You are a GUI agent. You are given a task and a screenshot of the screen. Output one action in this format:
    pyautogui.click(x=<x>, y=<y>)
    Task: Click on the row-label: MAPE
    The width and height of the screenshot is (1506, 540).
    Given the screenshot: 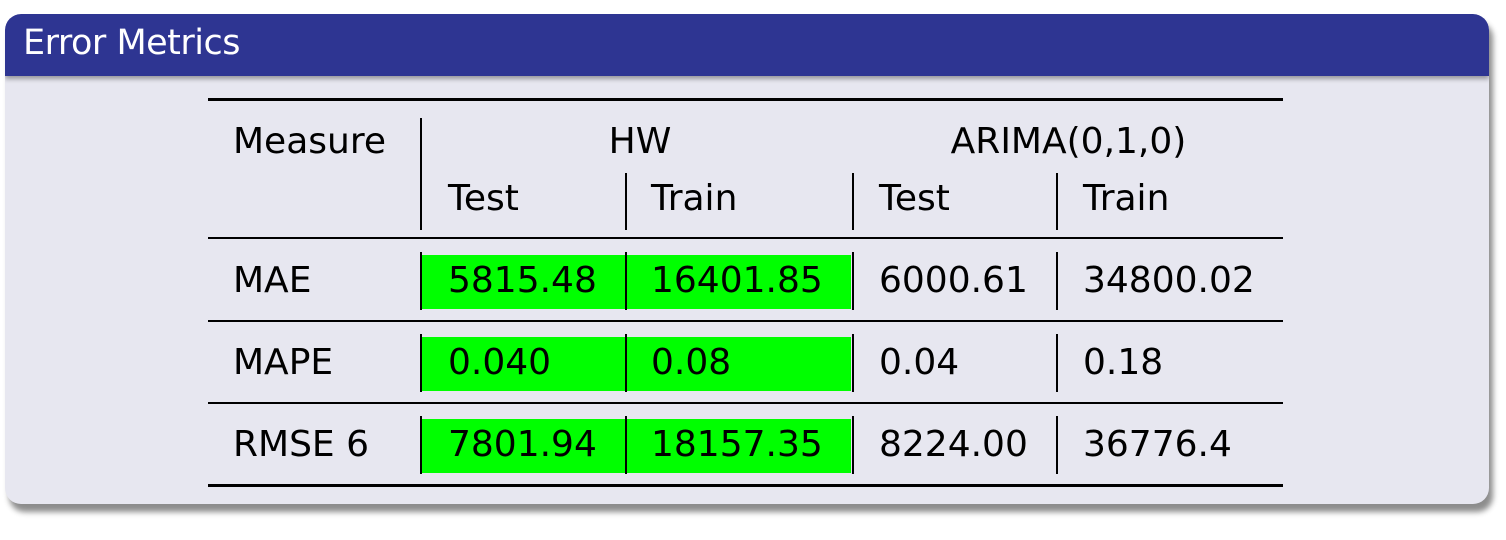 What is the action you would take?
    pyautogui.click(x=283, y=362)
    